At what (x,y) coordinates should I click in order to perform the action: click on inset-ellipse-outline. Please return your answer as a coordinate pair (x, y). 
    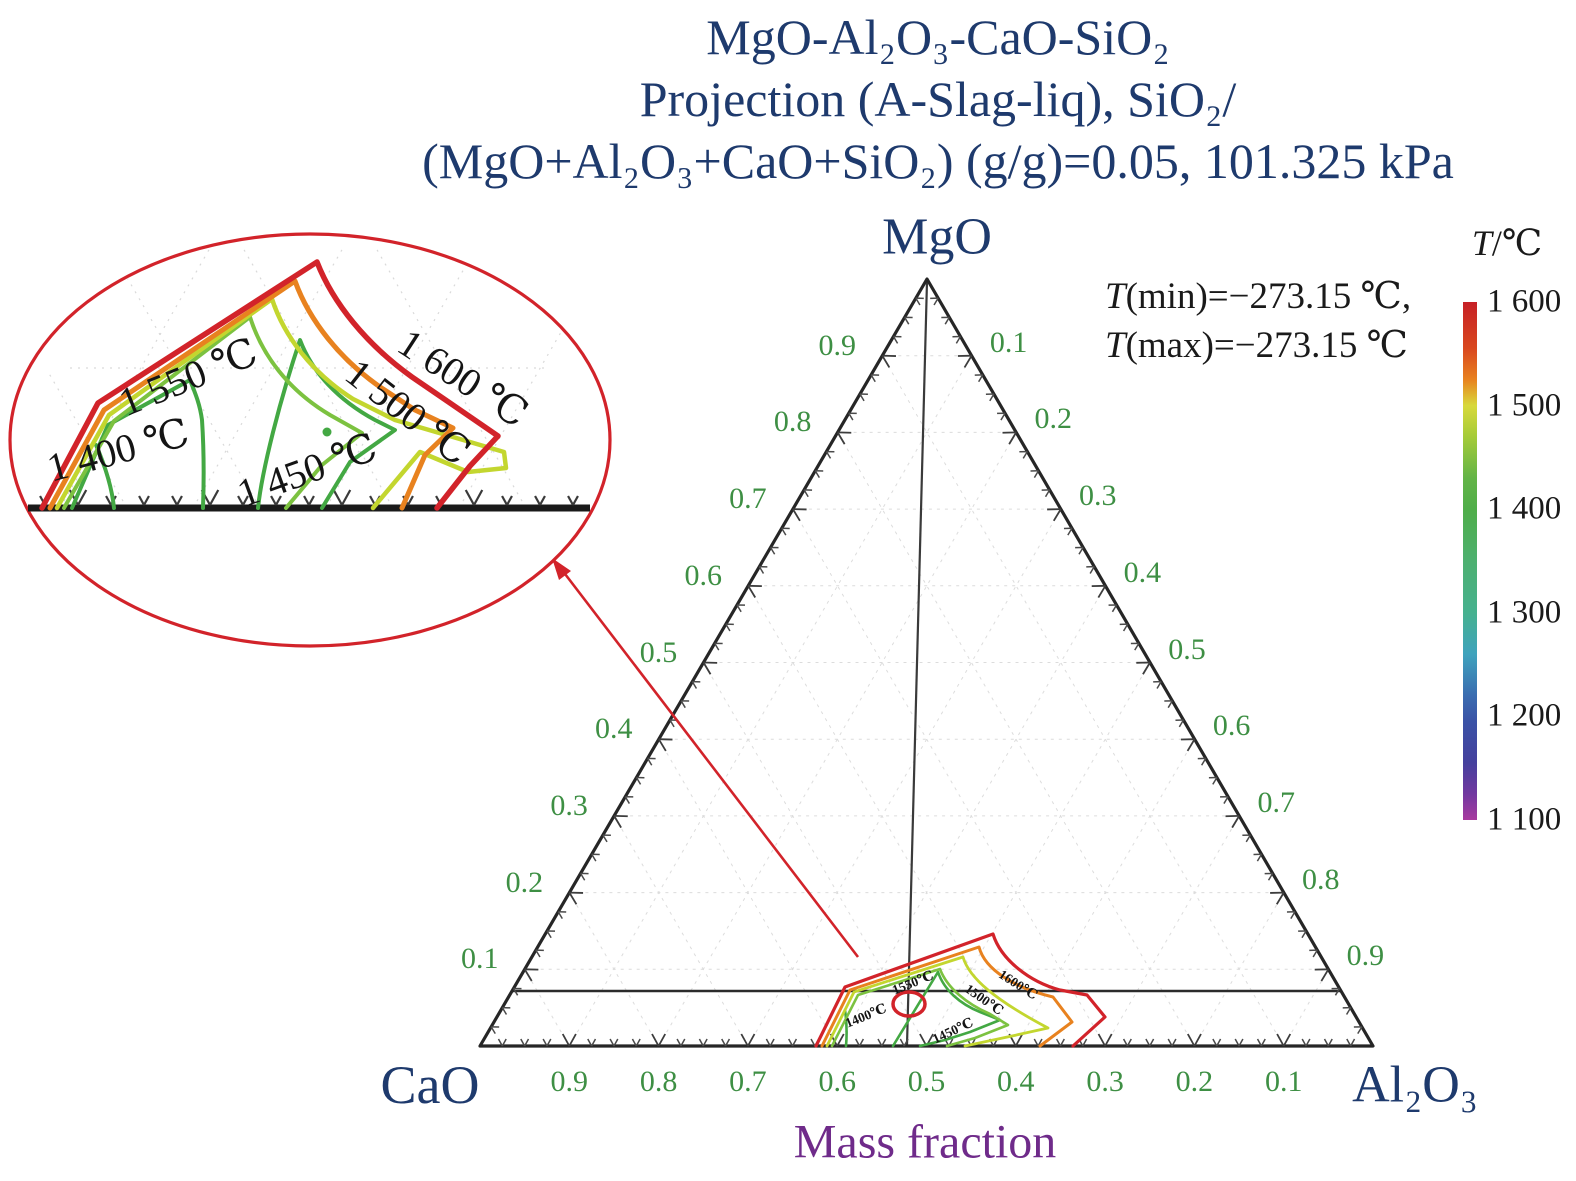
    Looking at the image, I should click on (310, 440).